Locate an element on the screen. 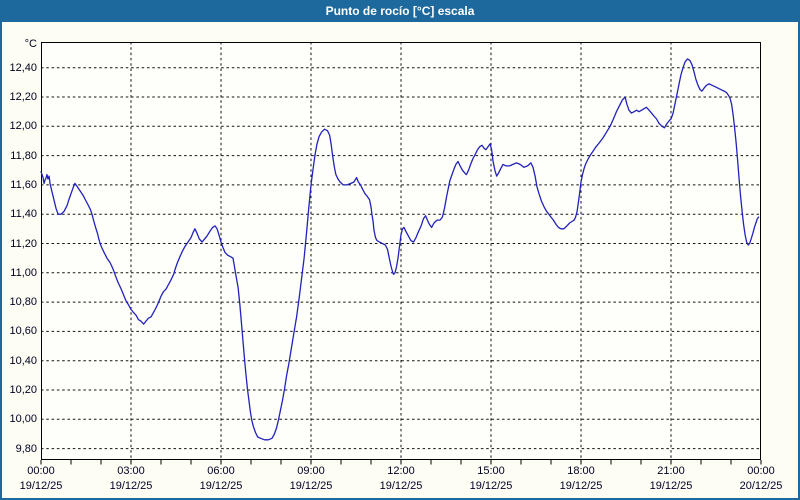 The image size is (800, 500). x-tick-label: 03:00 19/12/25 is located at coordinates (131, 479).